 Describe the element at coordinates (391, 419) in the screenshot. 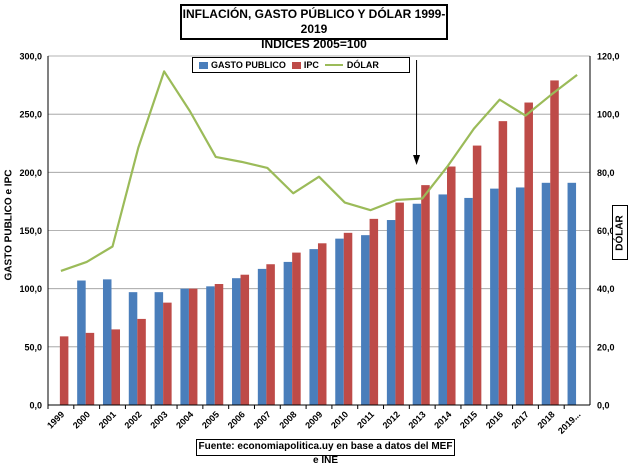

I see `x-tick-label: 2012` at that location.